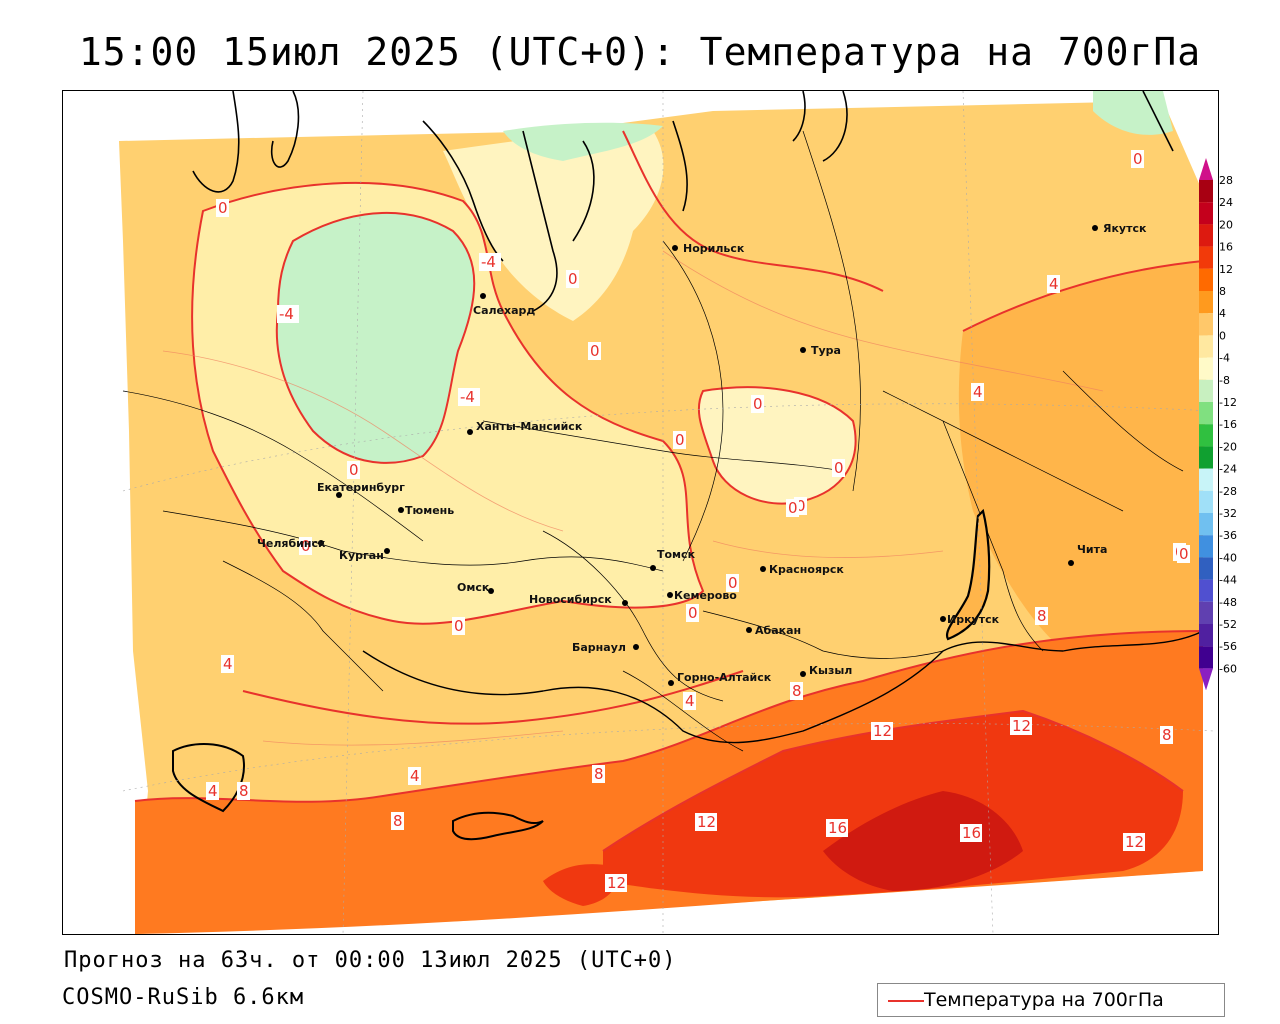  Describe the element at coordinates (714, 248) in the screenshot. I see `city-label: Норильск` at that location.